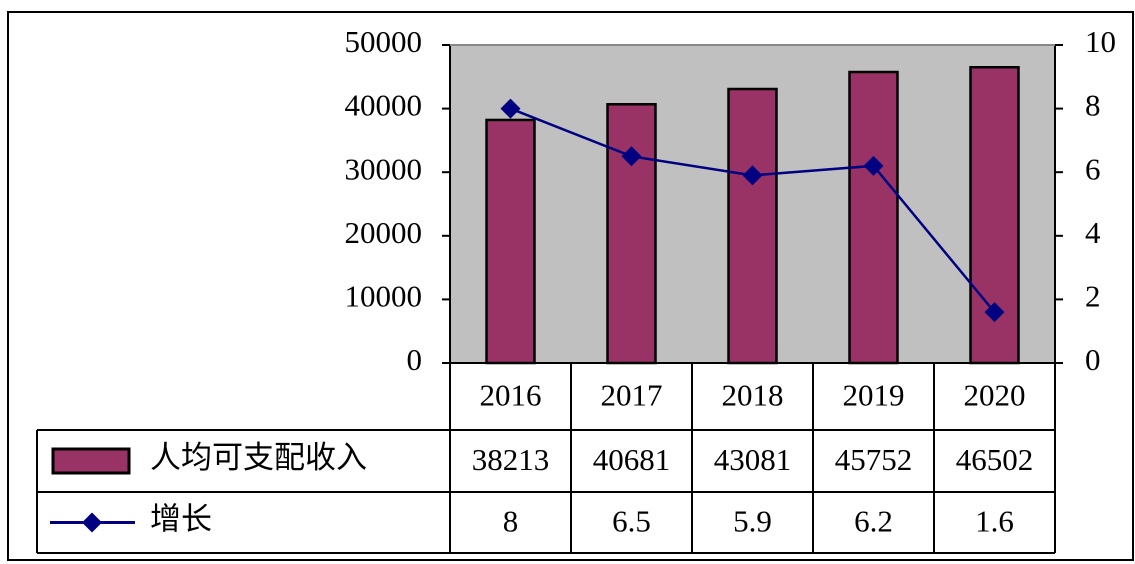 Image resolution: width=1135 pixels, height=564 pixels. I want to click on y2-tick-label: 8, so click(1093, 105).